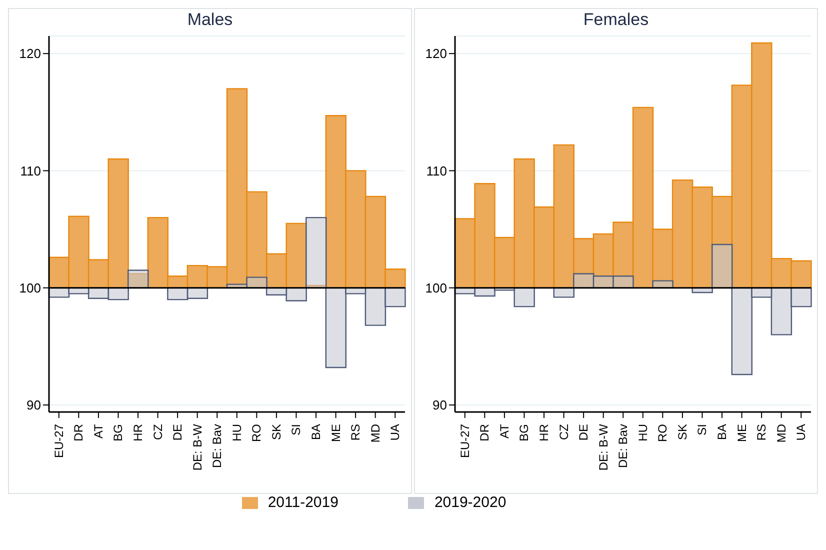  What do you see at coordinates (616, 20) in the screenshot?
I see `chart-title: Females` at bounding box center [616, 20].